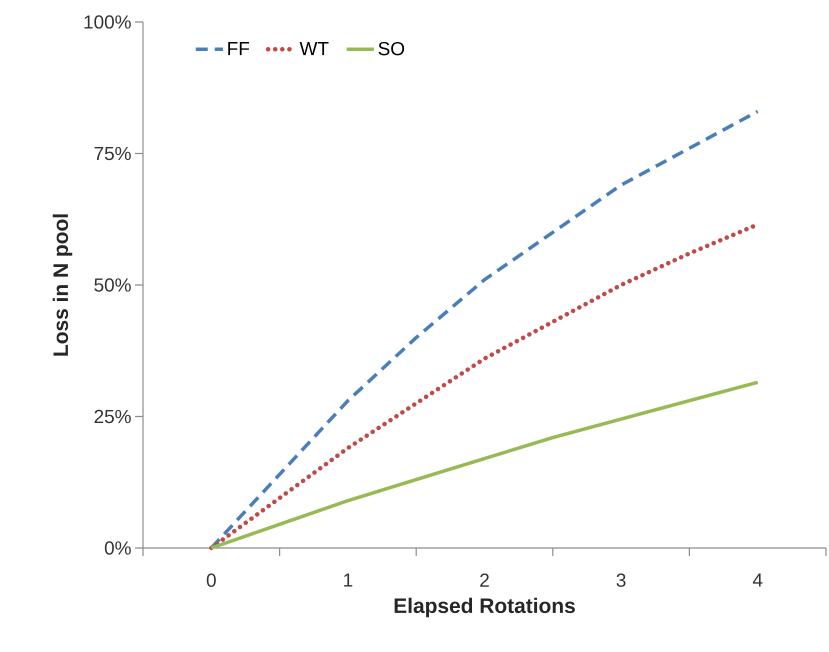  I want to click on x-tick-label: 2, so click(484, 580).